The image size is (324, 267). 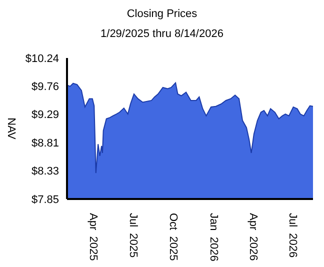 I want to click on x-tick-label: Apr 2026, so click(x=252, y=237).